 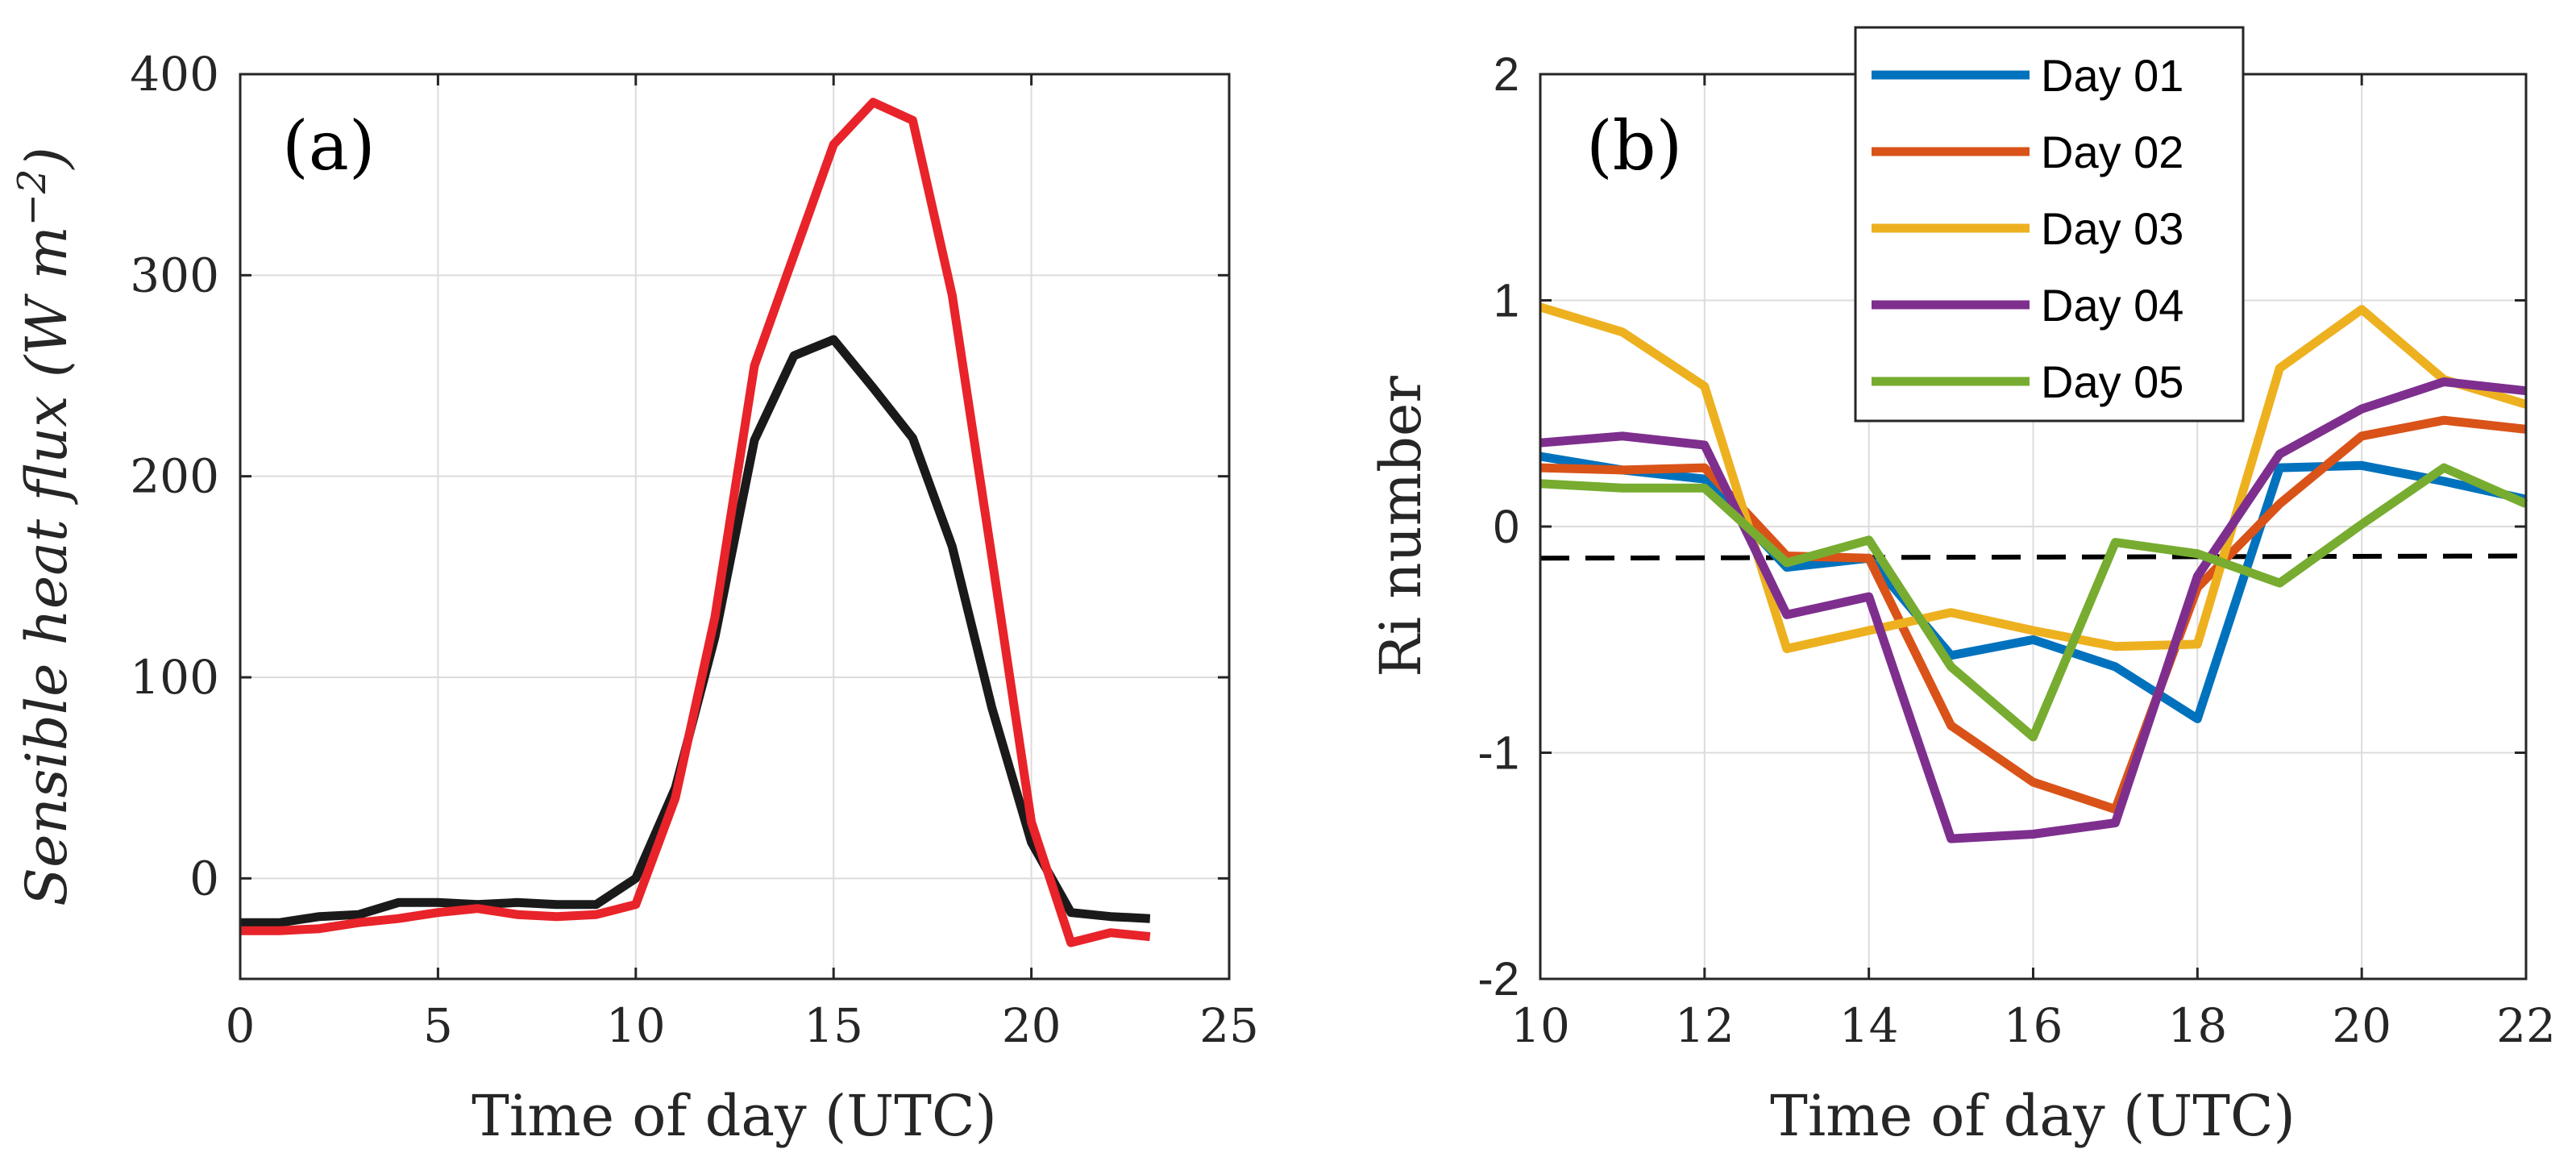 I want to click on a-y-tick-label: 400, so click(x=174, y=74).